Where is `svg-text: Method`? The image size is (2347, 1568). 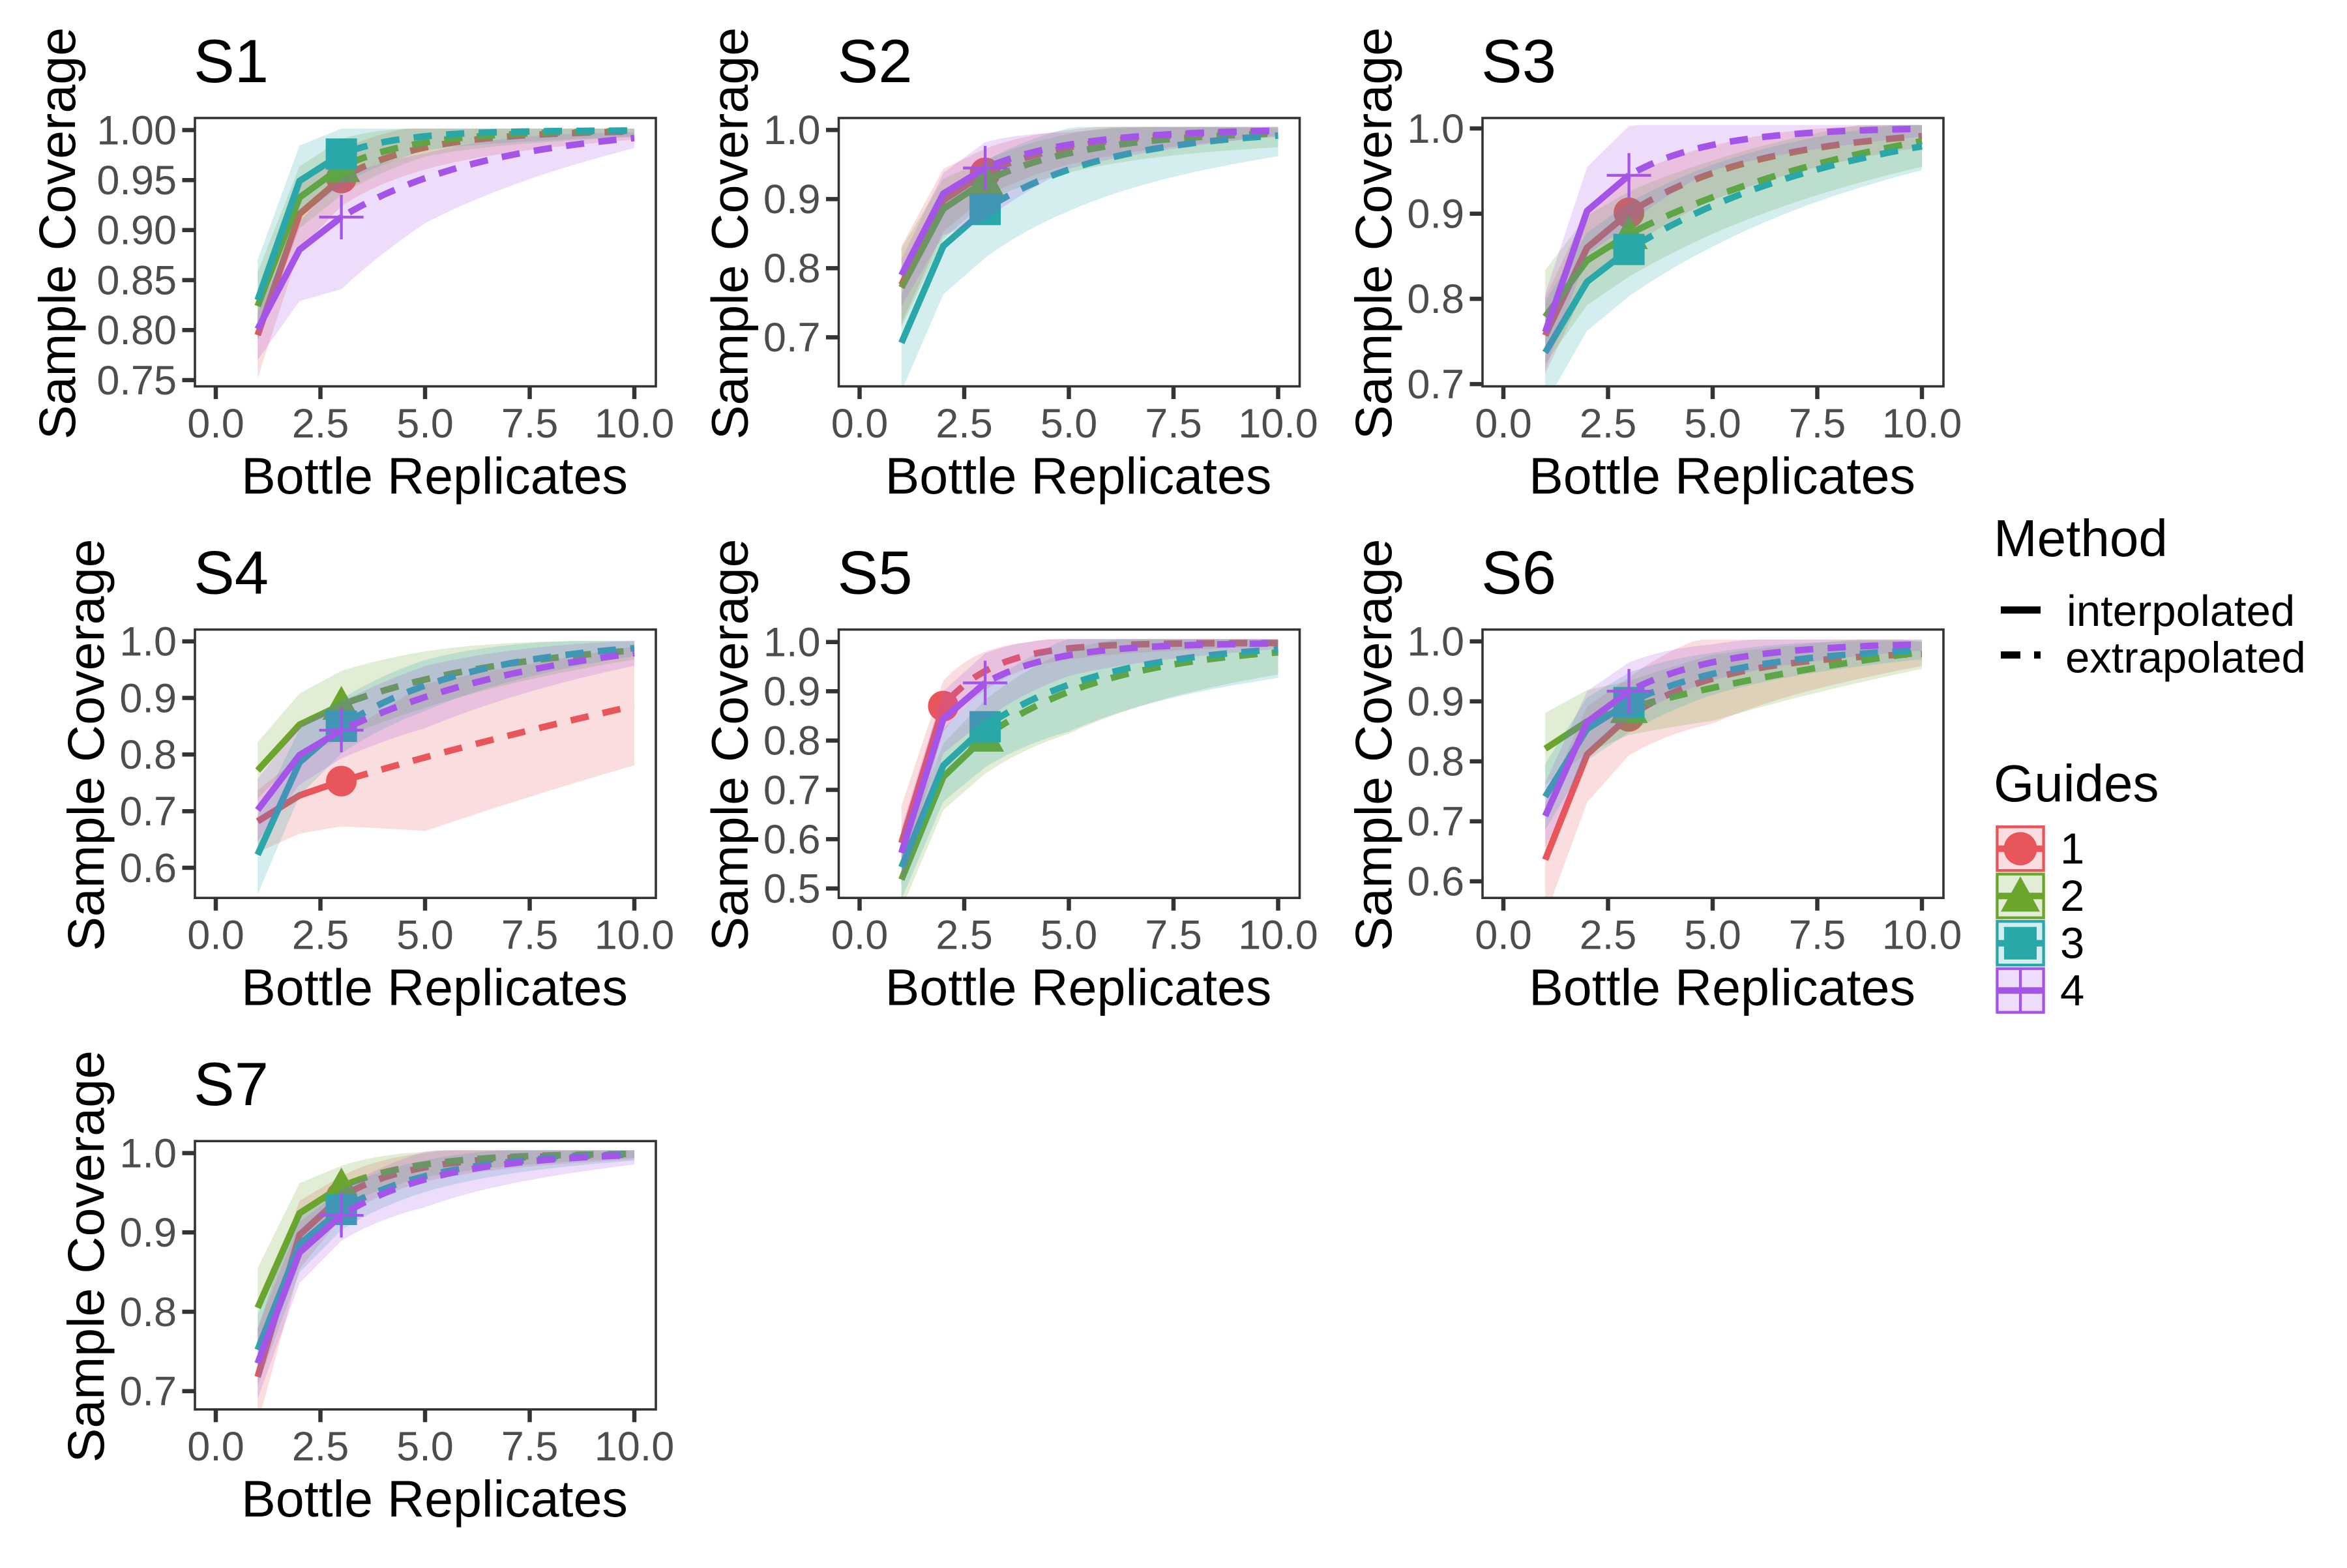
svg-text: Method is located at coordinates (2081, 538).